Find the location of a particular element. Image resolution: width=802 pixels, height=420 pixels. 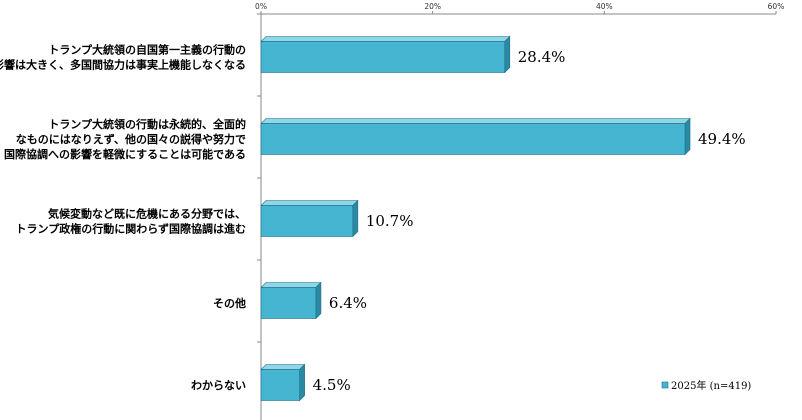

data-label: 49.4% is located at coordinates (722, 139).